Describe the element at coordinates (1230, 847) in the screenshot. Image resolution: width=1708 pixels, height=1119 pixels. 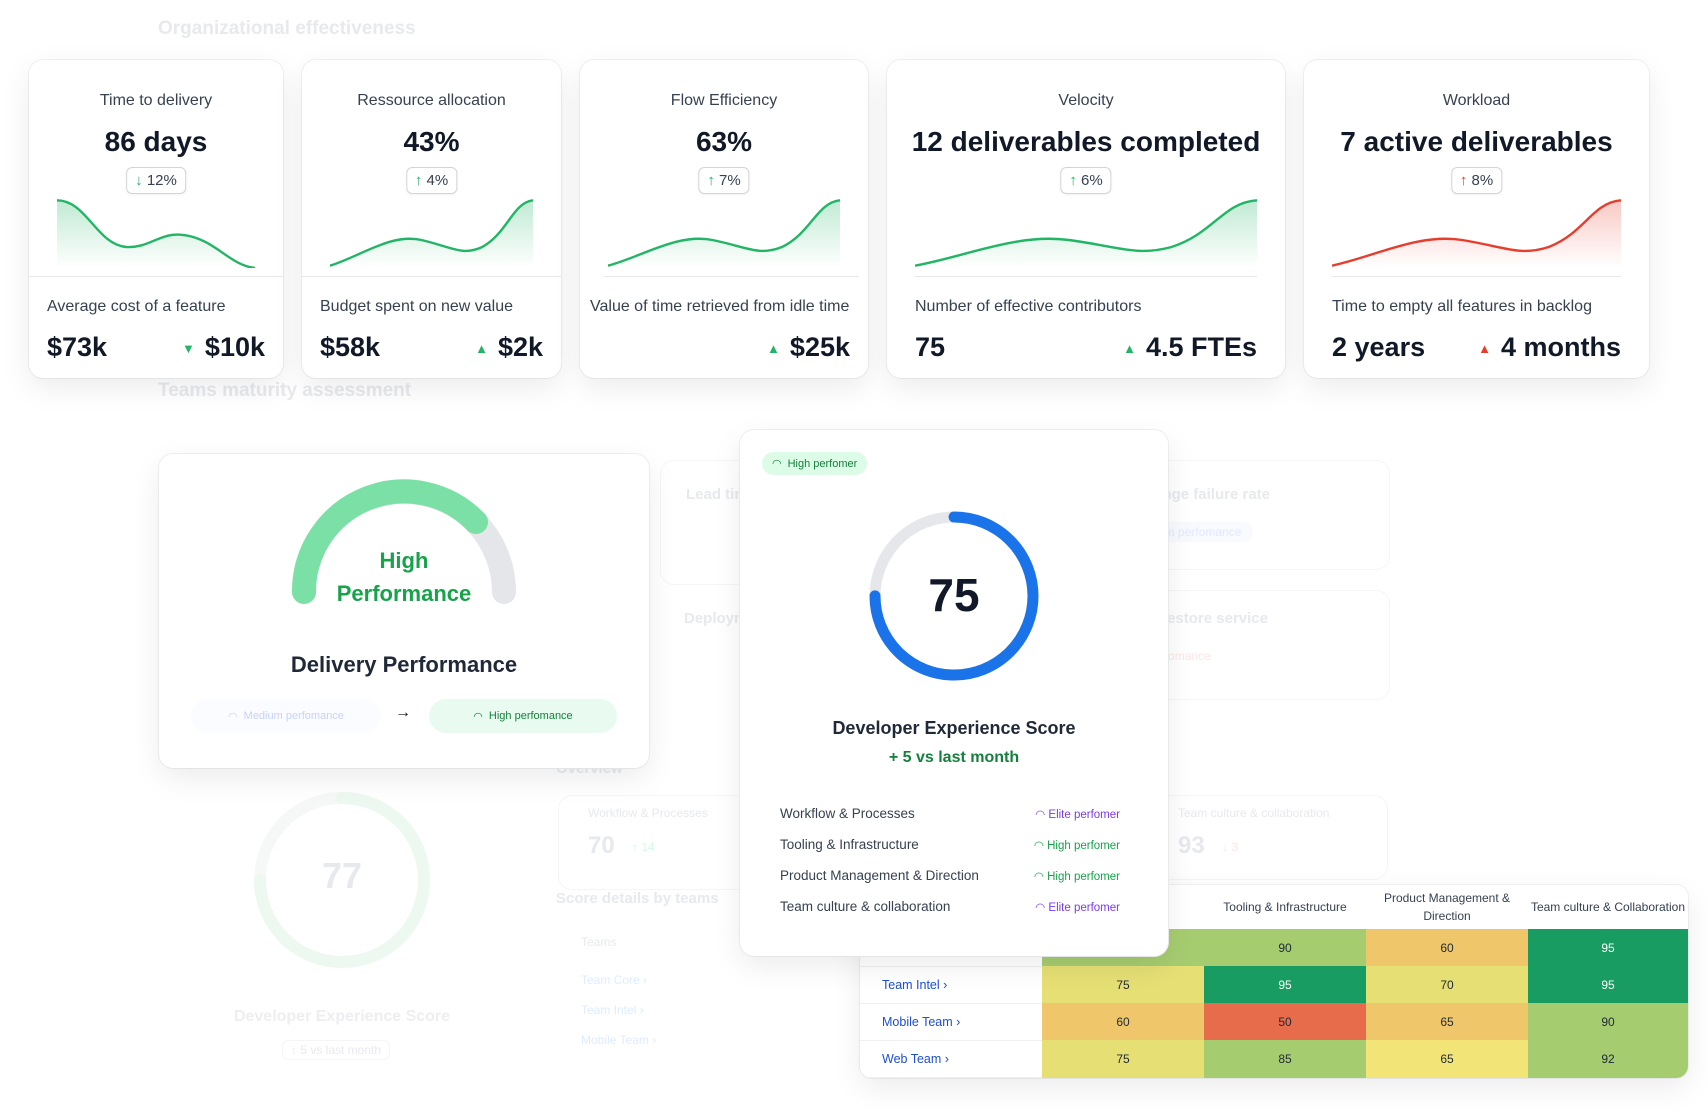
I see `bg-tc-delta: ↓ 3` at that location.